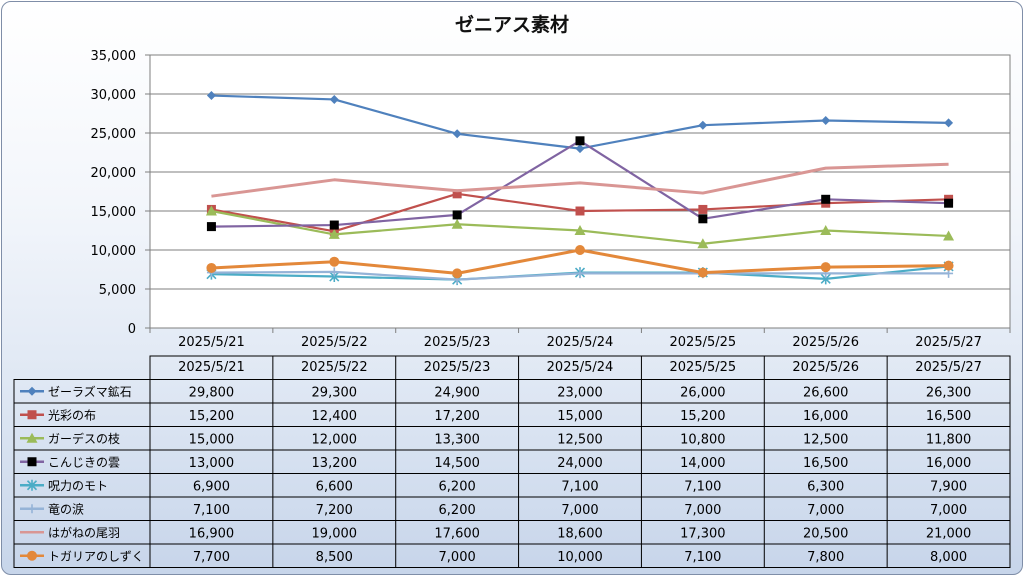 The height and width of the screenshot is (576, 1024). I want to click on data-label: 24,000, so click(580, 463).